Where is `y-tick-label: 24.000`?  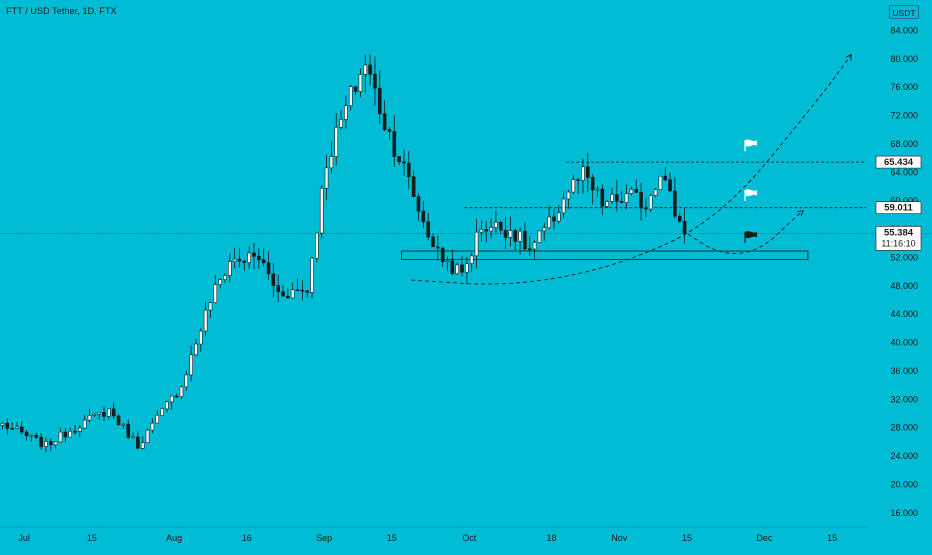 y-tick-label: 24.000 is located at coordinates (904, 456).